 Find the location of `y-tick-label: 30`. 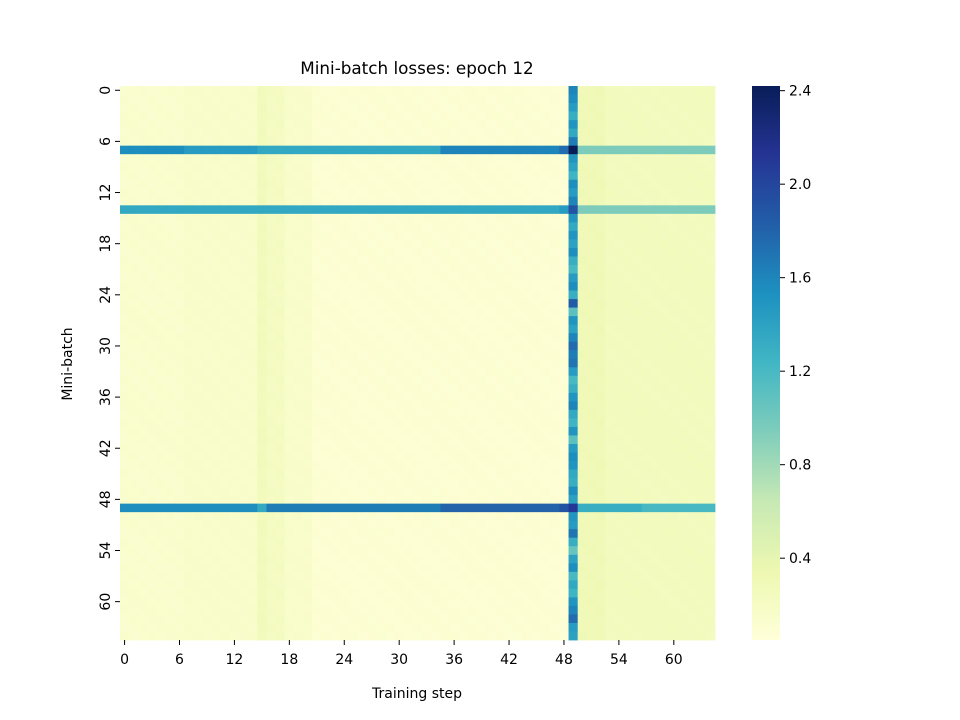

y-tick-label: 30 is located at coordinates (106, 346).